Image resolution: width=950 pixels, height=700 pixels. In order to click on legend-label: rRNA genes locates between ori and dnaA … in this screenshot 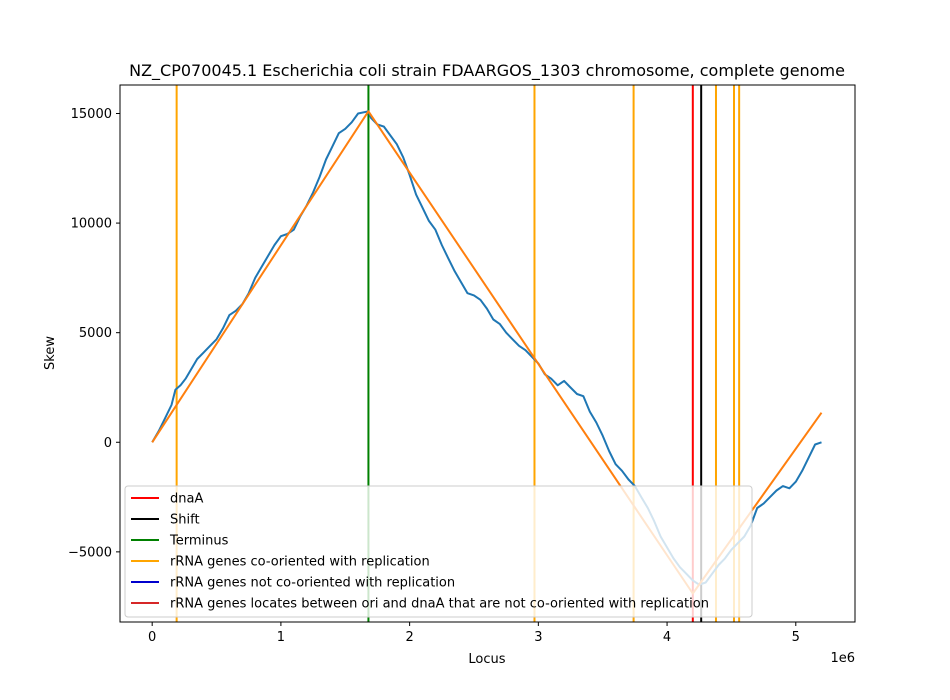, I will do `click(439, 604)`.